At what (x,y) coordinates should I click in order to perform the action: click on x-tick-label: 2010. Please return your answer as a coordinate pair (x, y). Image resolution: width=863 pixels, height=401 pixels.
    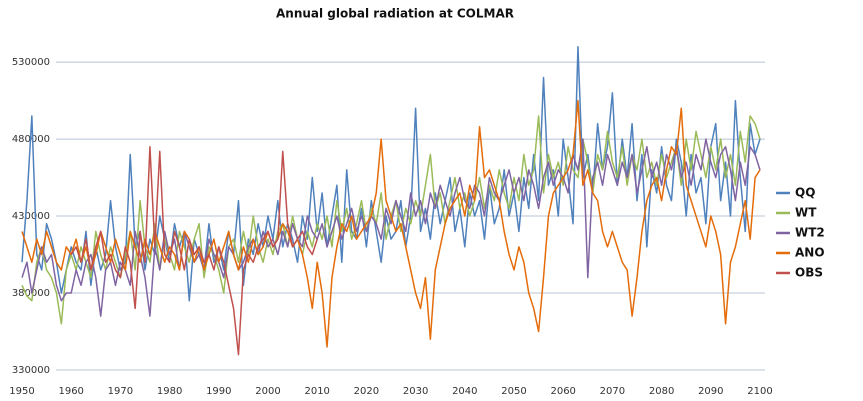
    Looking at the image, I should click on (316, 391).